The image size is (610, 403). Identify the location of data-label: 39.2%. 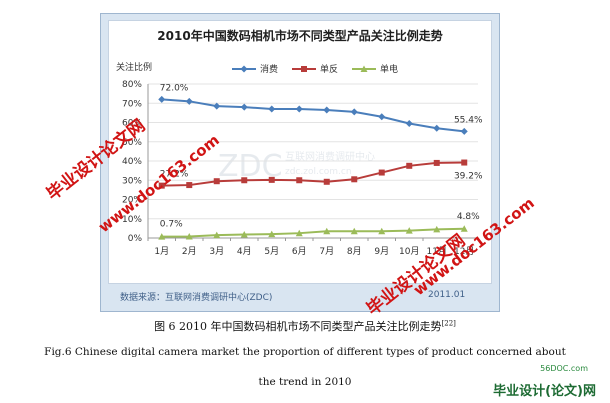
(468, 177).